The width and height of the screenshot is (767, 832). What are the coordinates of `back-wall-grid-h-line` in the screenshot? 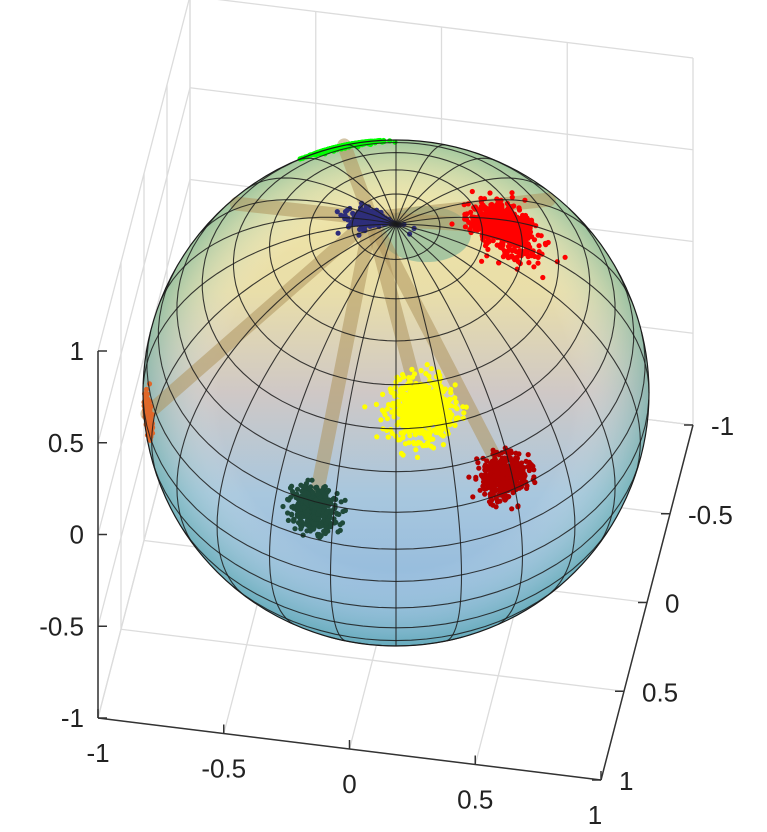 It's located at (455, 29).